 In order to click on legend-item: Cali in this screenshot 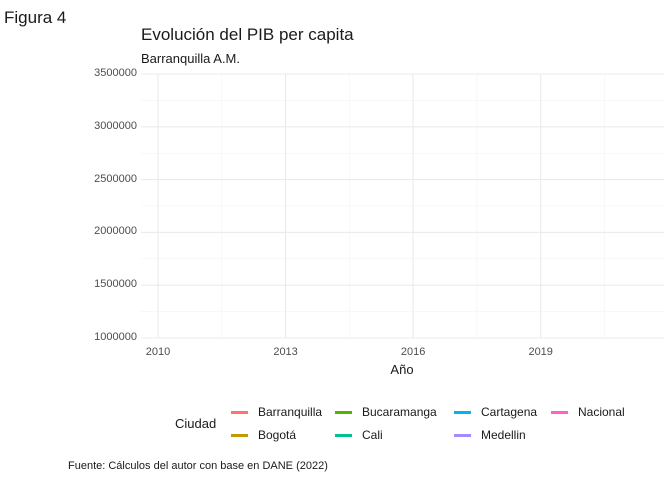, I will do `click(359, 435)`.